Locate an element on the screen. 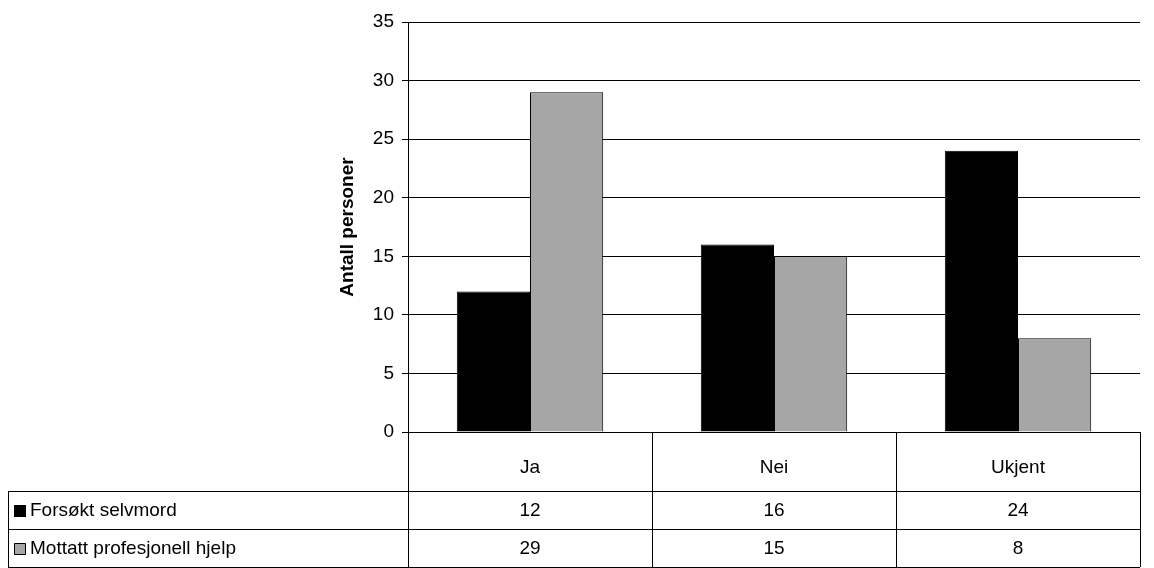 This screenshot has width=1154, height=568. data-label: 16 is located at coordinates (774, 510).